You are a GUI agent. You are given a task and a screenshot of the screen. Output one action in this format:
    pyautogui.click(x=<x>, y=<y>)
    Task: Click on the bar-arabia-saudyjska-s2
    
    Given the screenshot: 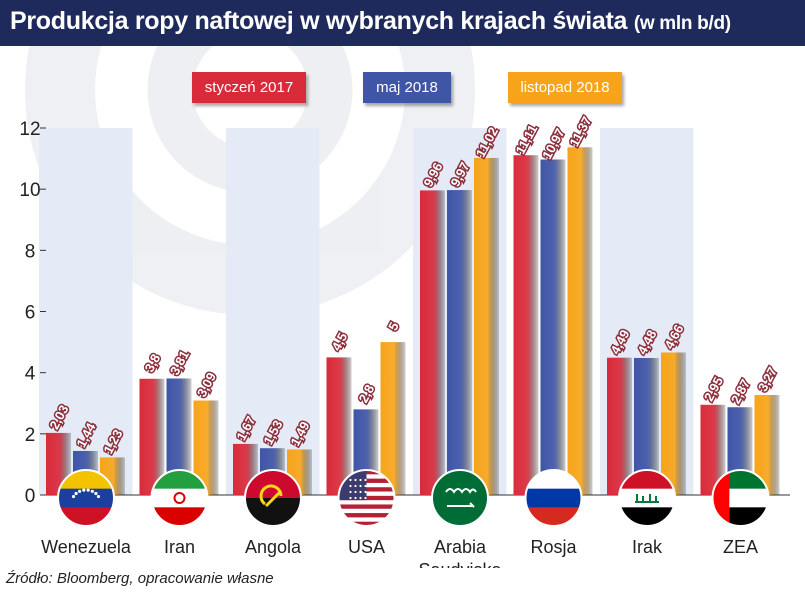 What is the action you would take?
    pyautogui.click(x=486, y=326)
    